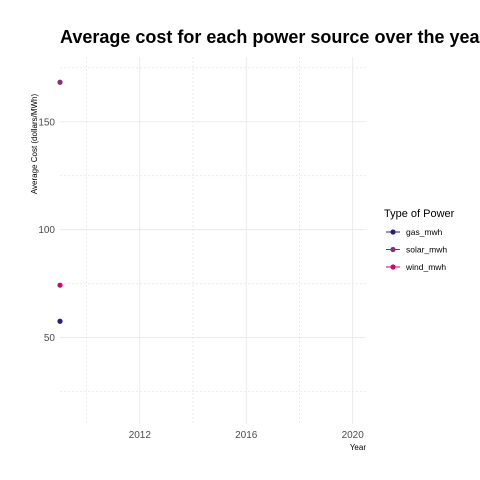 The width and height of the screenshot is (480, 480). I want to click on legend-title: Type of Power, so click(419, 214).